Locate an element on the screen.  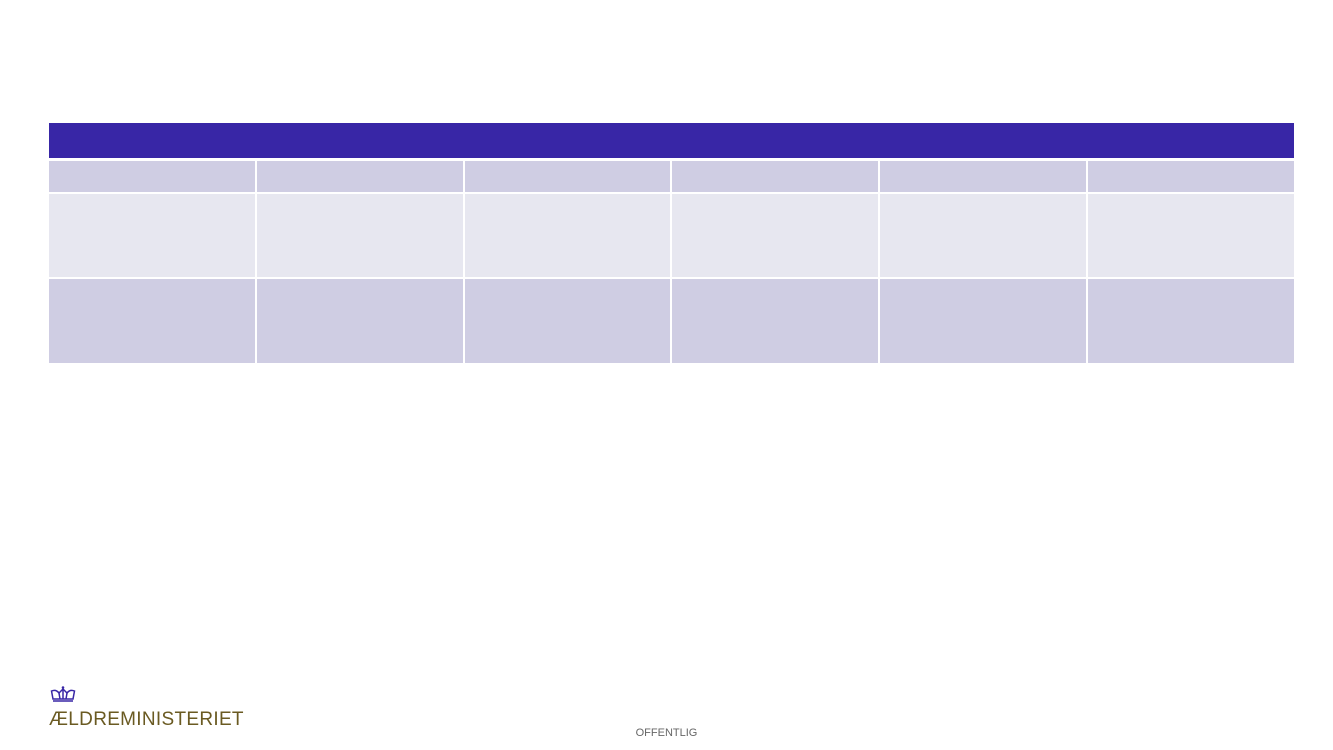
classification-label: OFFENTLIG is located at coordinates (666, 733).